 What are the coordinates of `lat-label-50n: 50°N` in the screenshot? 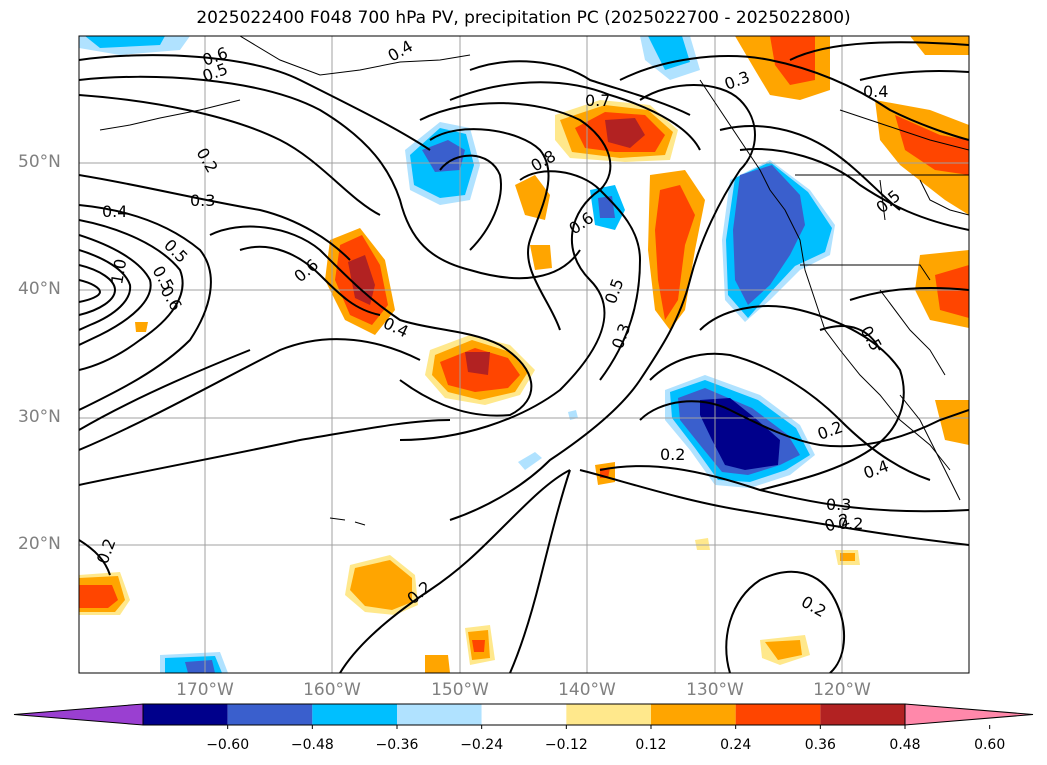 It's located at (39, 162).